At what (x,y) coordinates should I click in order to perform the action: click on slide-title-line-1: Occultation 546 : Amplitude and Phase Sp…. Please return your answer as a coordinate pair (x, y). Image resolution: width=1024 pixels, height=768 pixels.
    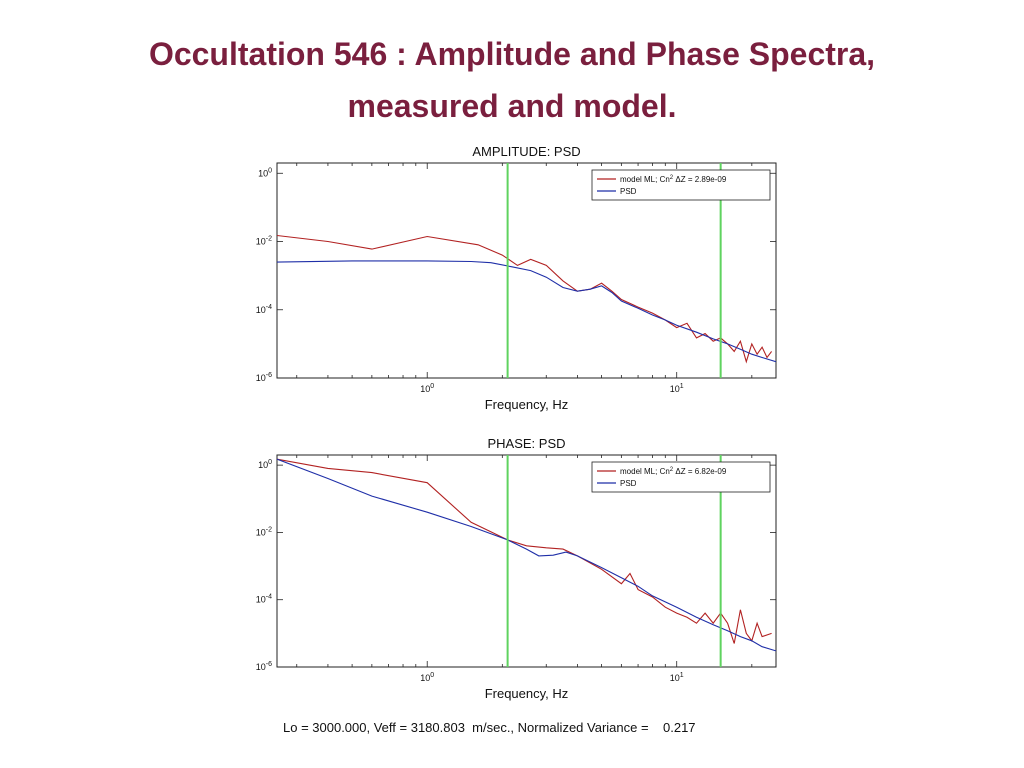
    Looking at the image, I should click on (512, 54).